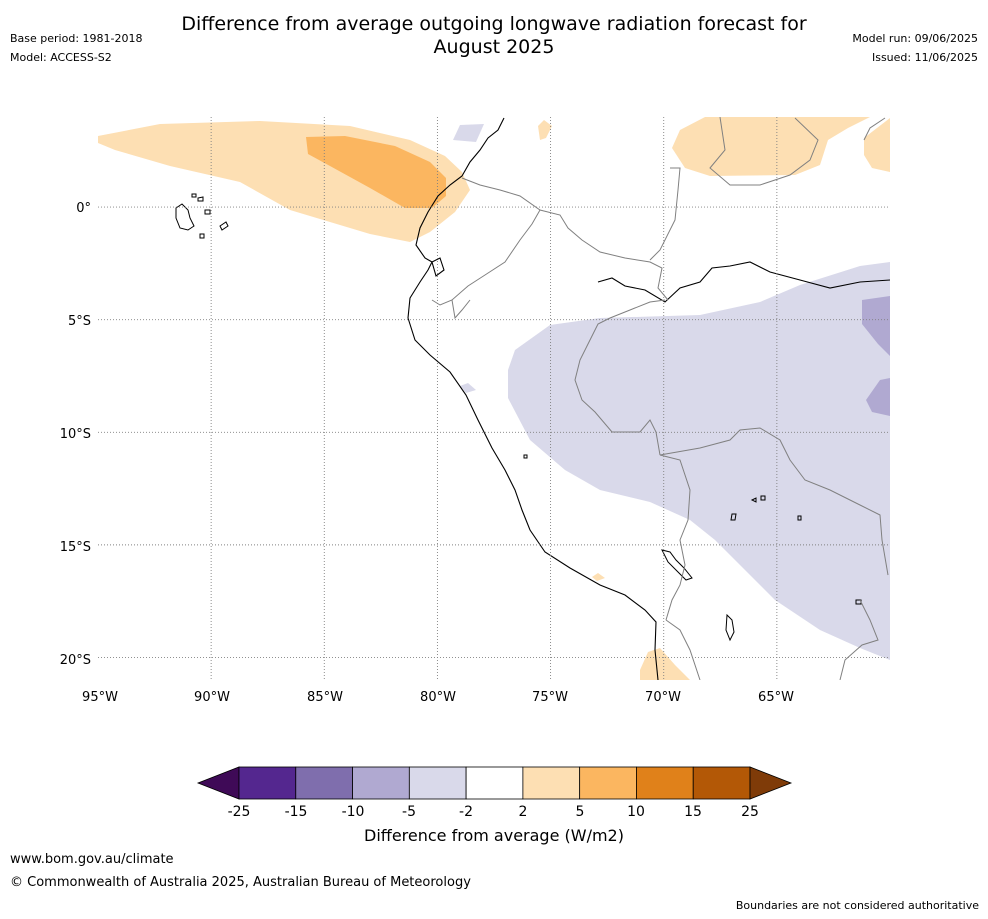 Image resolution: width=988 pixels, height=919 pixels. What do you see at coordinates (79, 321) in the screenshot?
I see `lat-label: 5°S` at bounding box center [79, 321].